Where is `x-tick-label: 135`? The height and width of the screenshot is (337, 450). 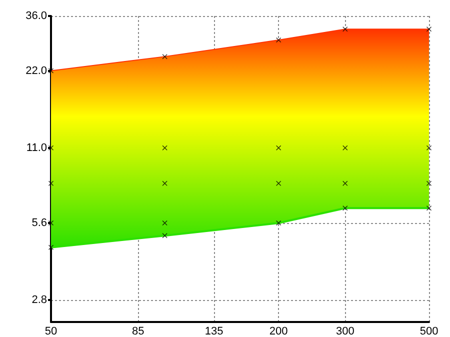
x-tick-label: 135 is located at coordinates (214, 331).